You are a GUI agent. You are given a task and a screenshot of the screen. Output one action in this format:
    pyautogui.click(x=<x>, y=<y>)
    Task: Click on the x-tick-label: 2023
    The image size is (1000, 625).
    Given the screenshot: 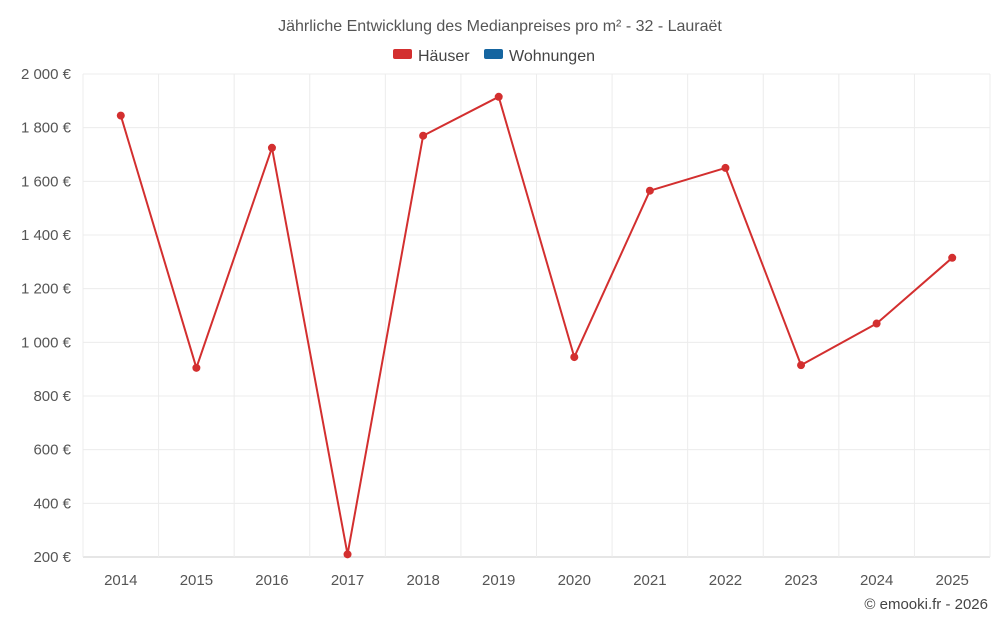 What is the action you would take?
    pyautogui.click(x=800, y=580)
    